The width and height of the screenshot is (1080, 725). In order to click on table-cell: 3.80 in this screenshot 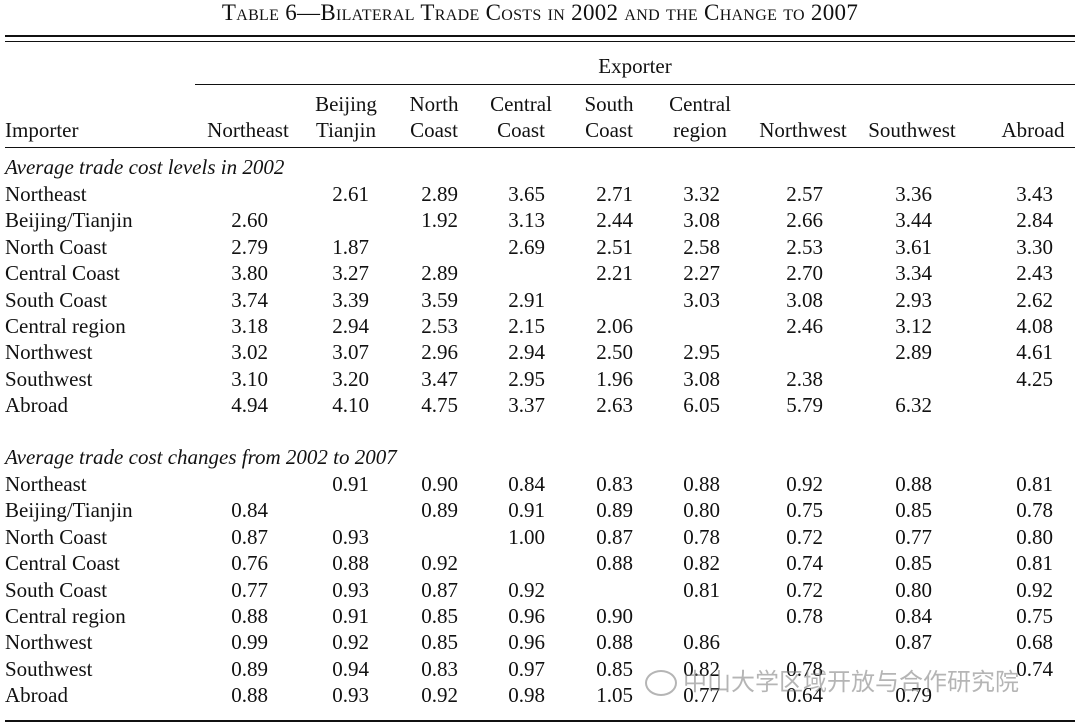, I will do `click(249, 273)`.